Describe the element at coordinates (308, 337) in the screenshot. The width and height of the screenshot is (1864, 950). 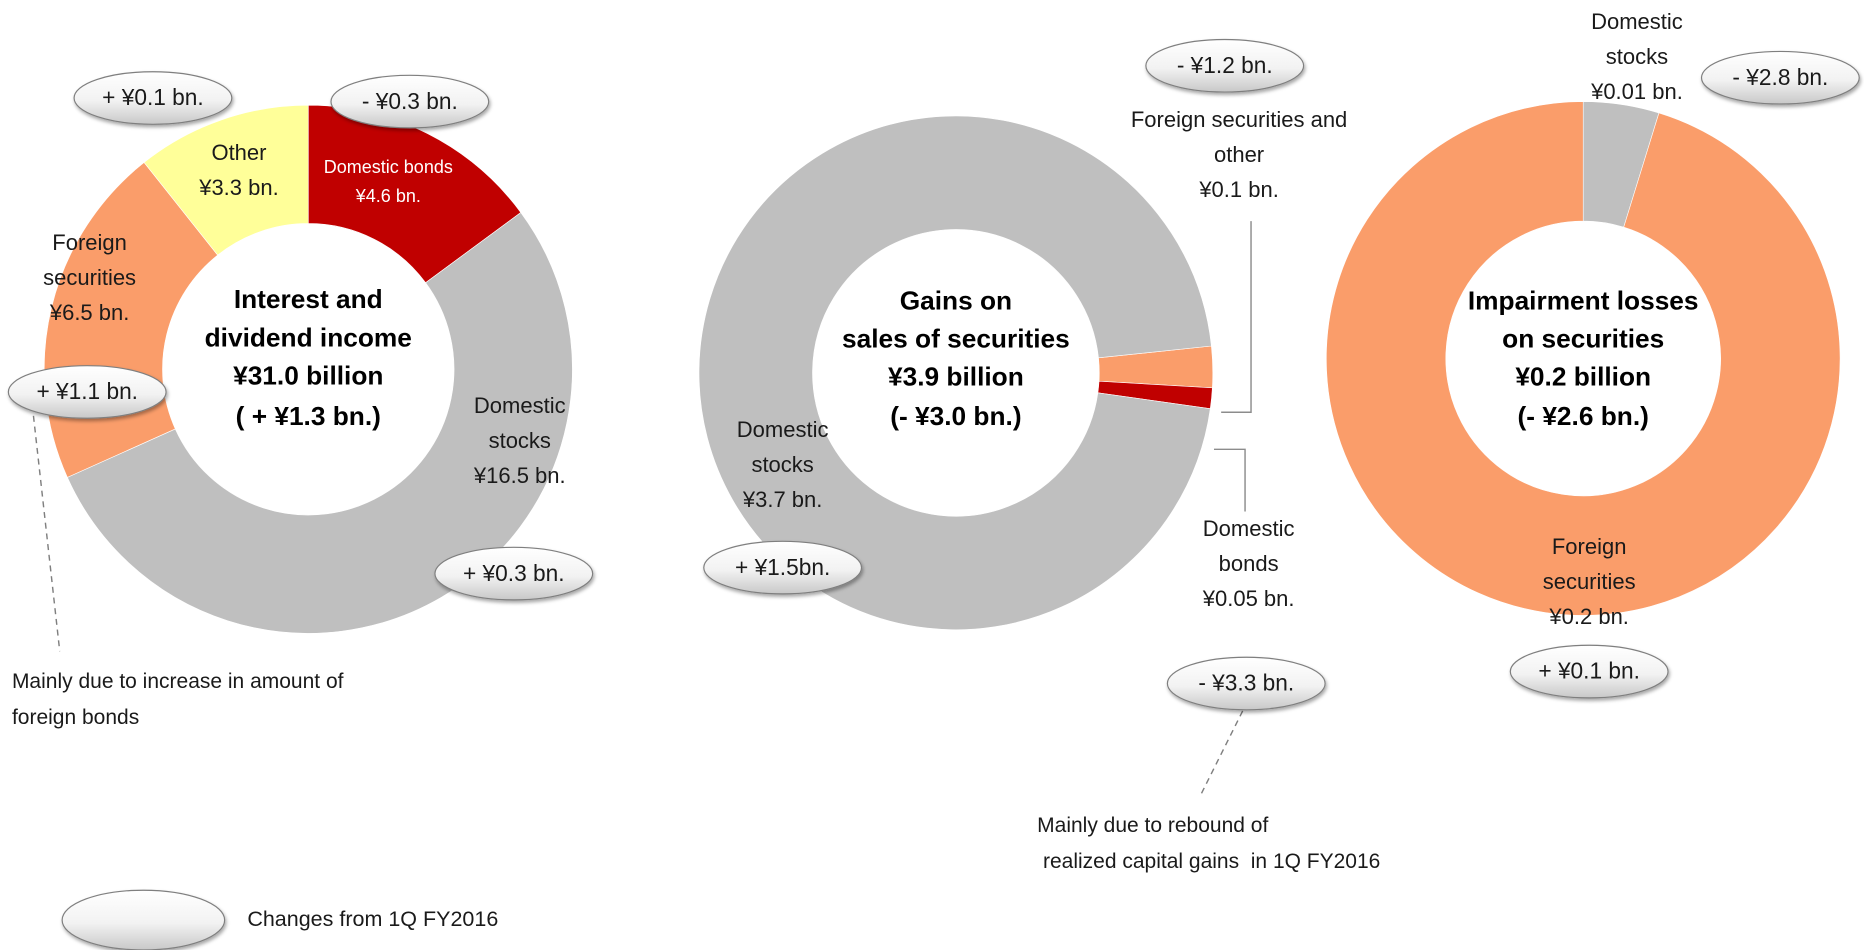
I see `chart-title: dividend income` at that location.